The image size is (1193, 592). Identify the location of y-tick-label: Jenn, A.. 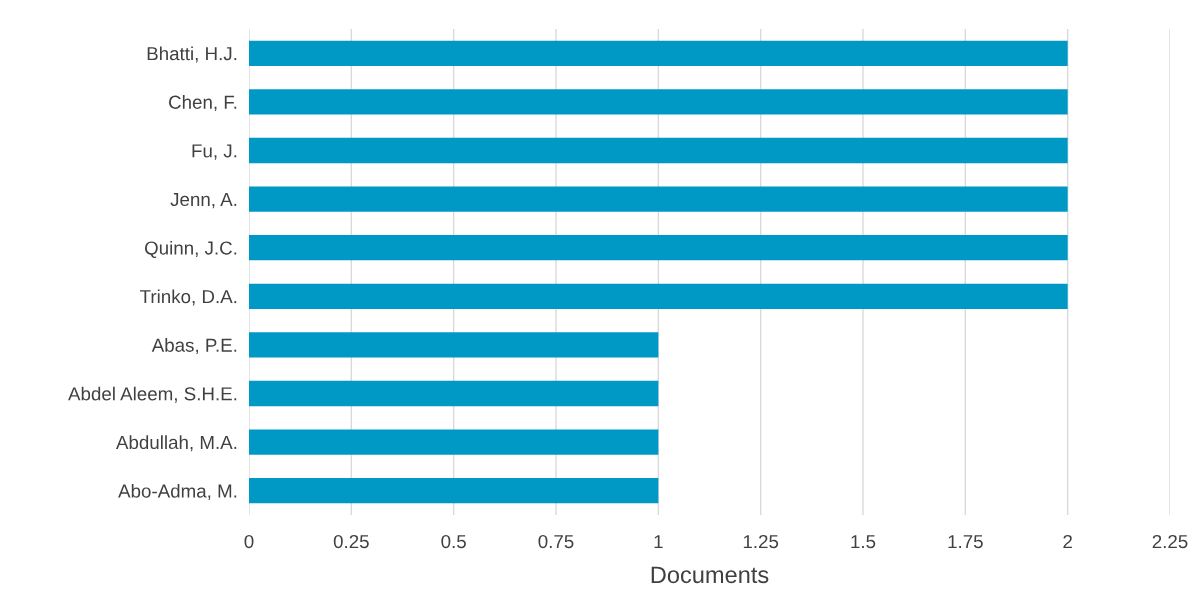
(203, 200).